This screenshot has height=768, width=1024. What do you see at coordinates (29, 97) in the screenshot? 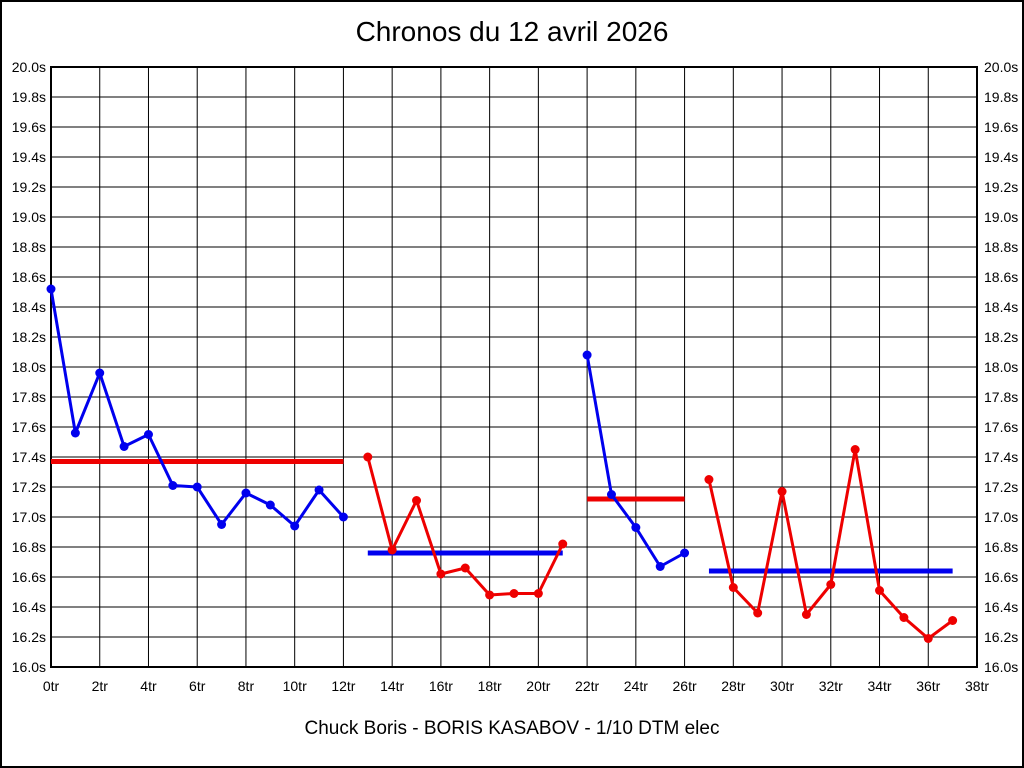
I see `y-axis-tick-label-left: 19.8s` at bounding box center [29, 97].